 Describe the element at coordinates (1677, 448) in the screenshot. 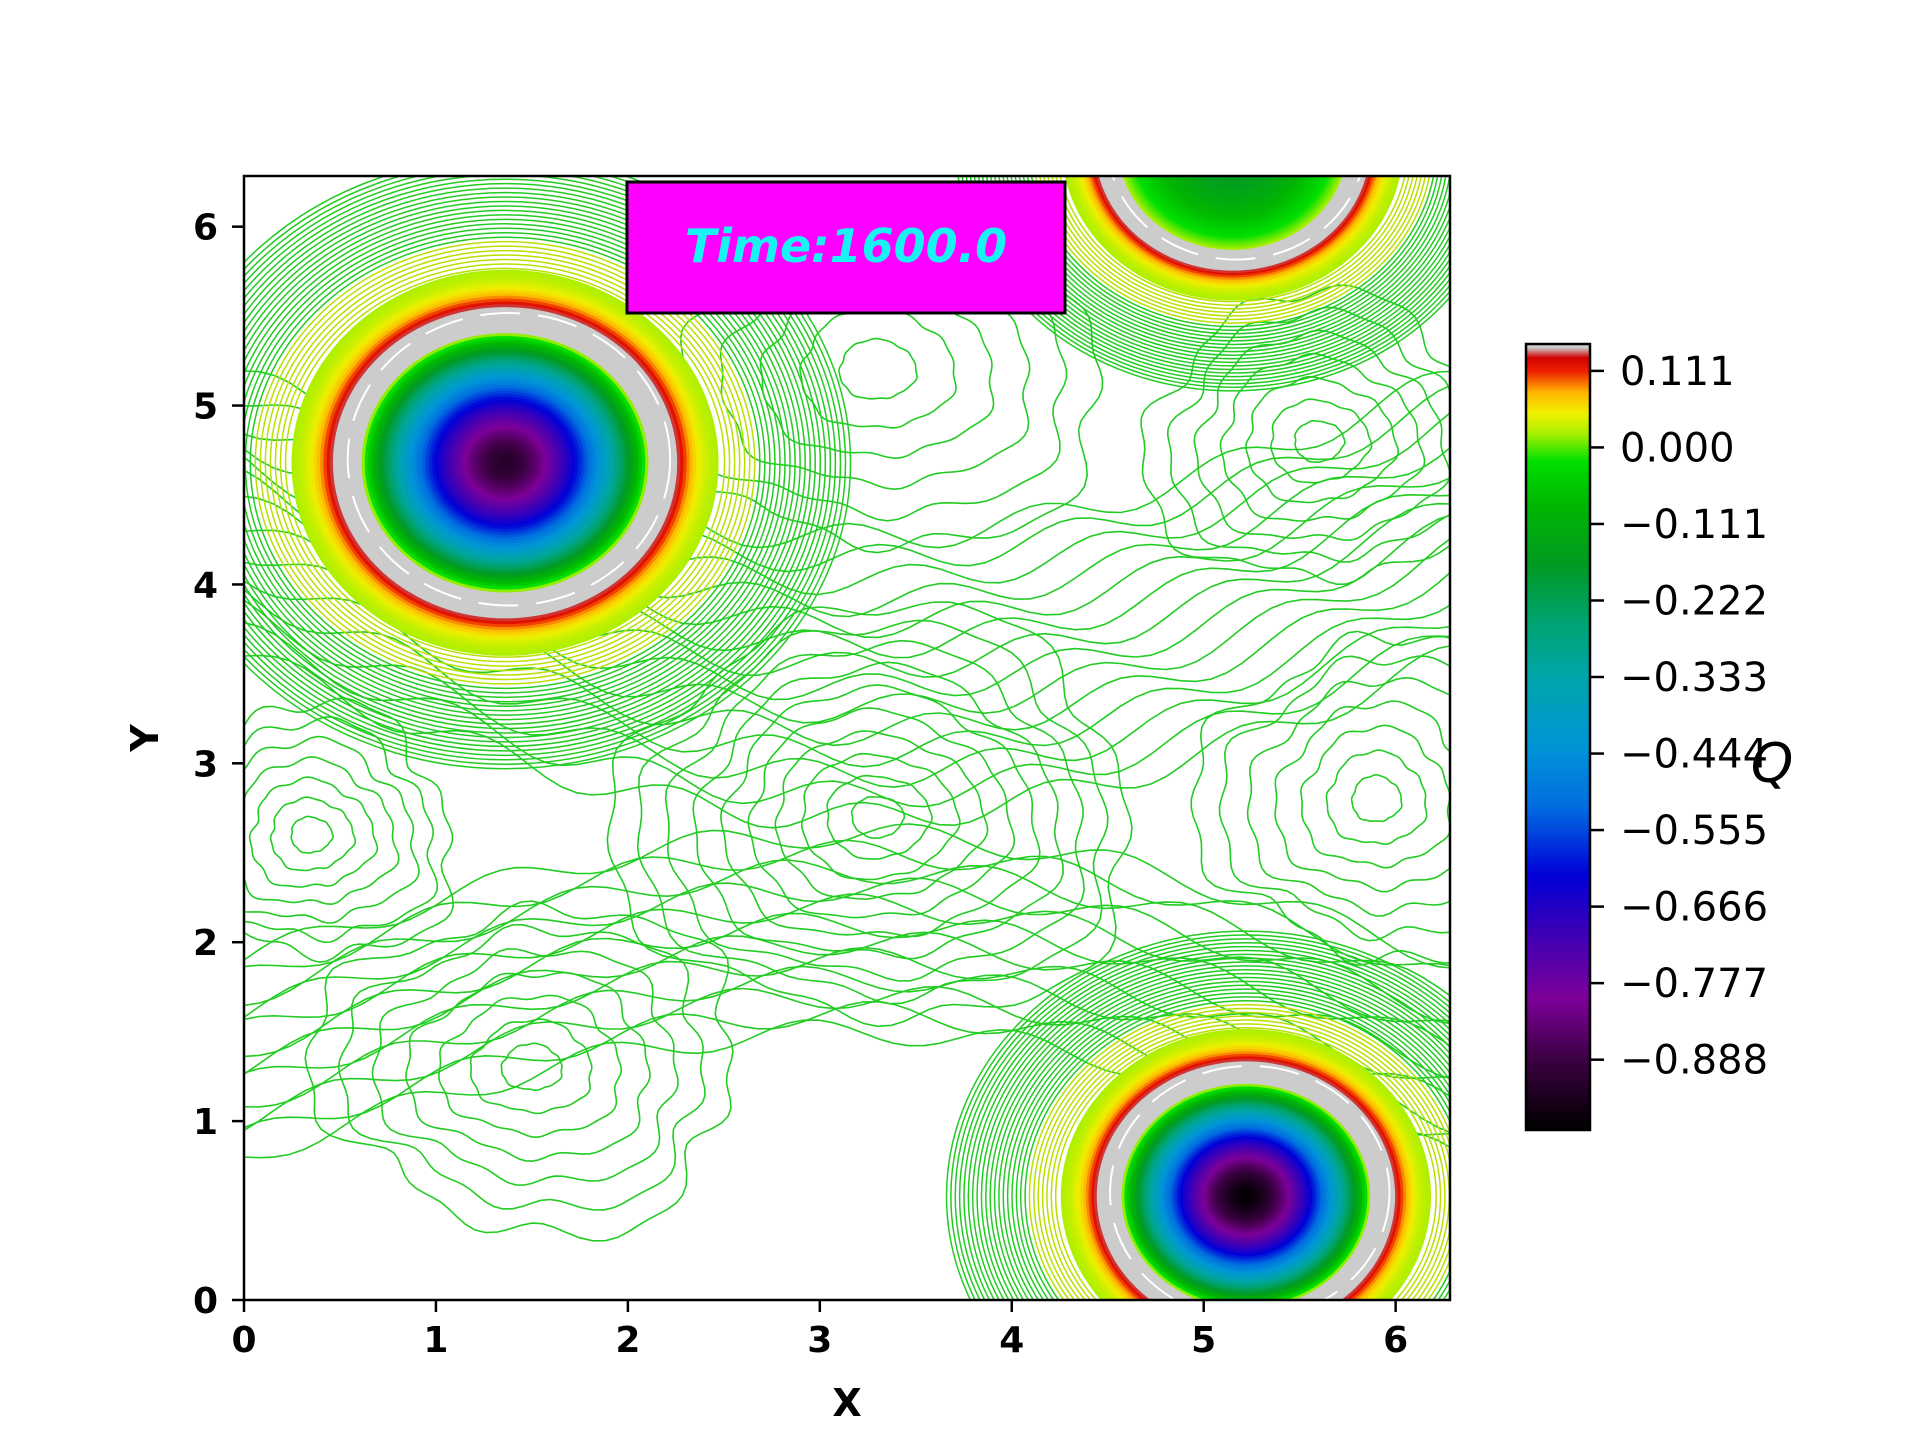

I see `colorbar-tick-label: 0.000` at that location.